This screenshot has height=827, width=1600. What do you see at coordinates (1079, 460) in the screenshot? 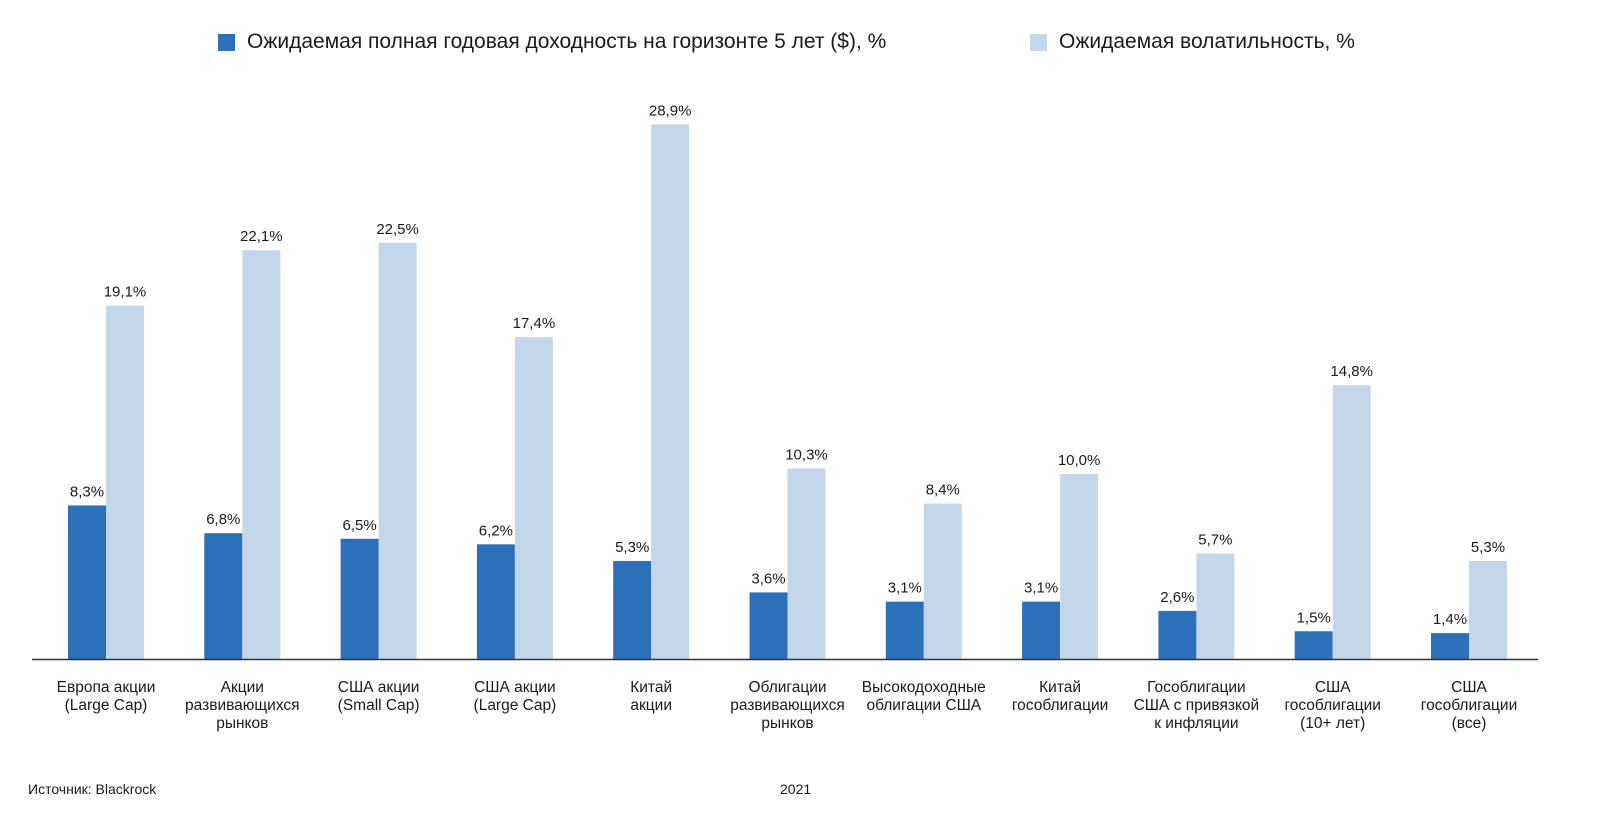
I see `value-label-volatility-7: 10,0%` at bounding box center [1079, 460].